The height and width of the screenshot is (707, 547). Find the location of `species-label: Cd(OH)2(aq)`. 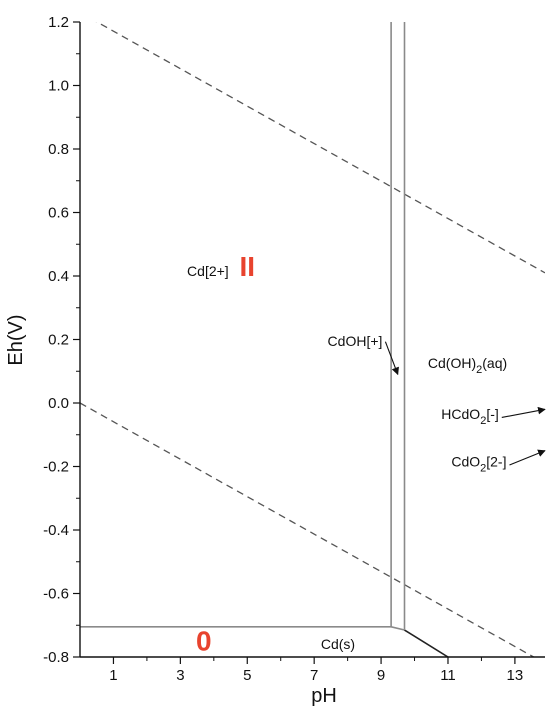

species-label: Cd(OH)2(aq) is located at coordinates (467, 365).